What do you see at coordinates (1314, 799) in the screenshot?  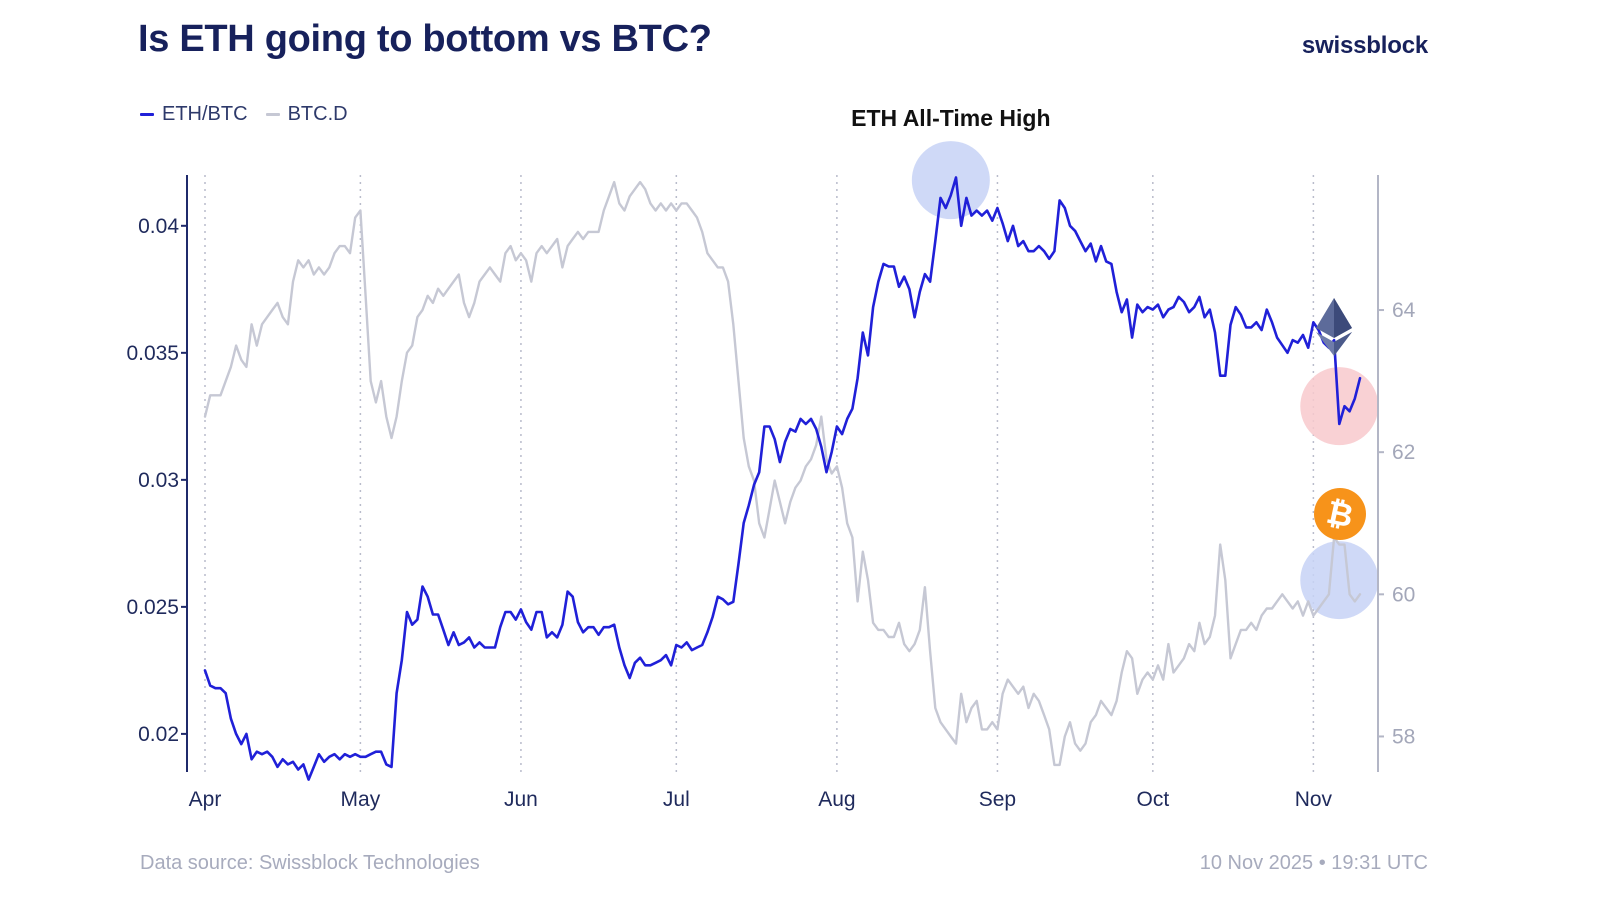 I see `x-tick-label: Nov` at bounding box center [1314, 799].